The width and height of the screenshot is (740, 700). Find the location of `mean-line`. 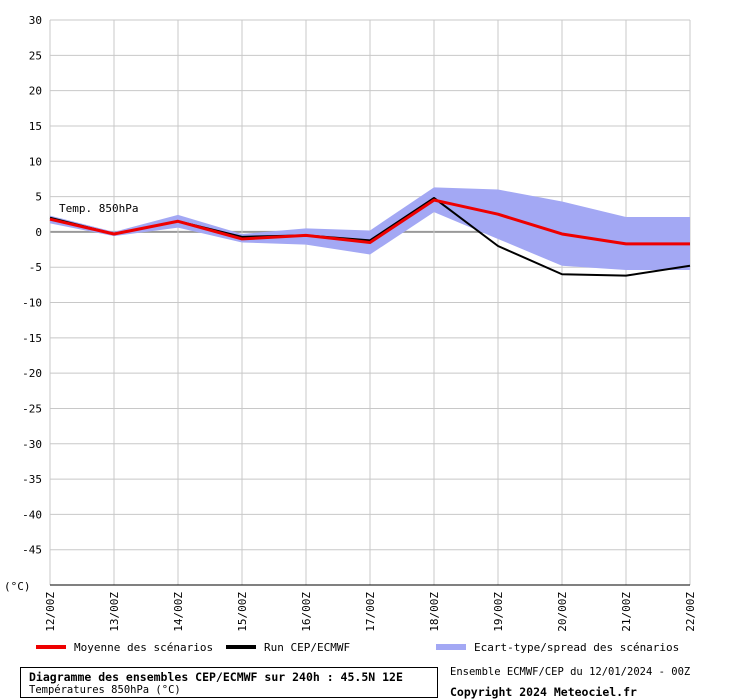

mean-line is located at coordinates (369, 222).